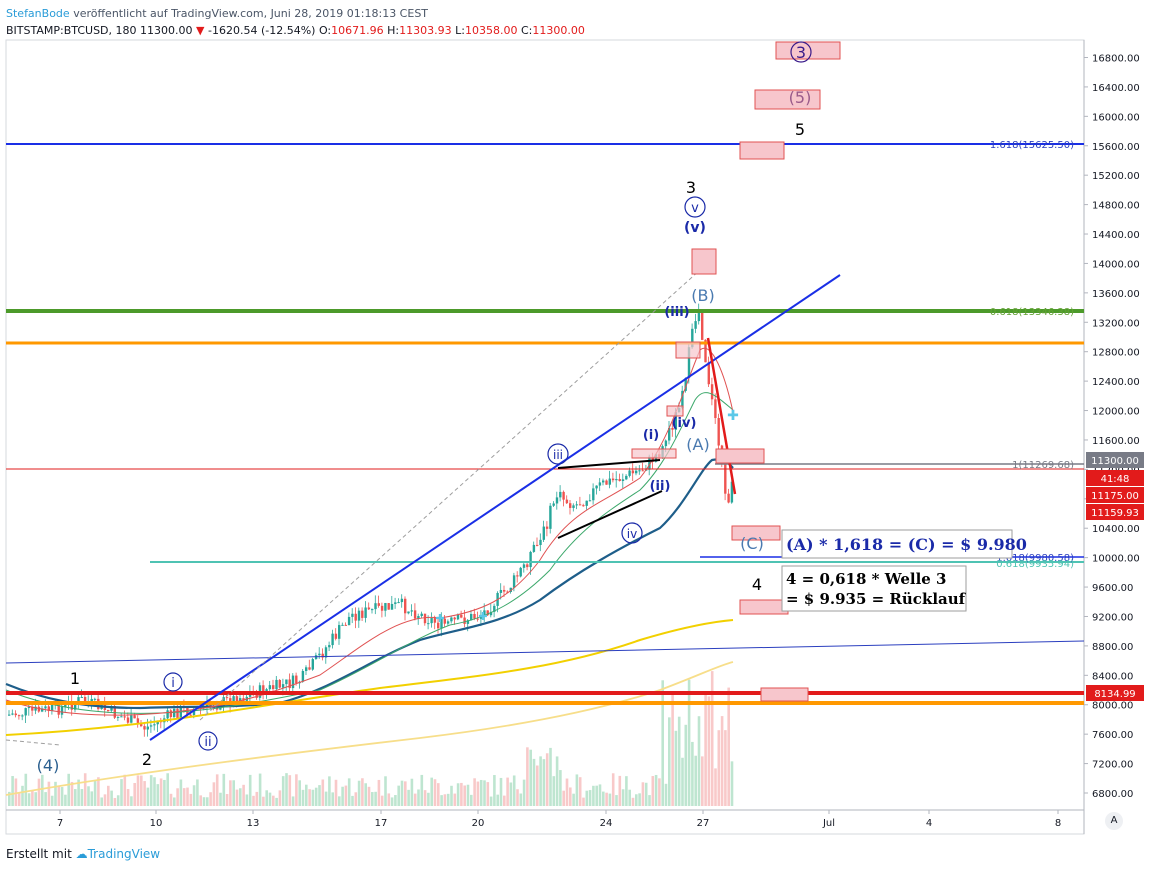  What do you see at coordinates (1112, 735) in the screenshot?
I see `price-tick-label: 7600.00` at bounding box center [1112, 735].